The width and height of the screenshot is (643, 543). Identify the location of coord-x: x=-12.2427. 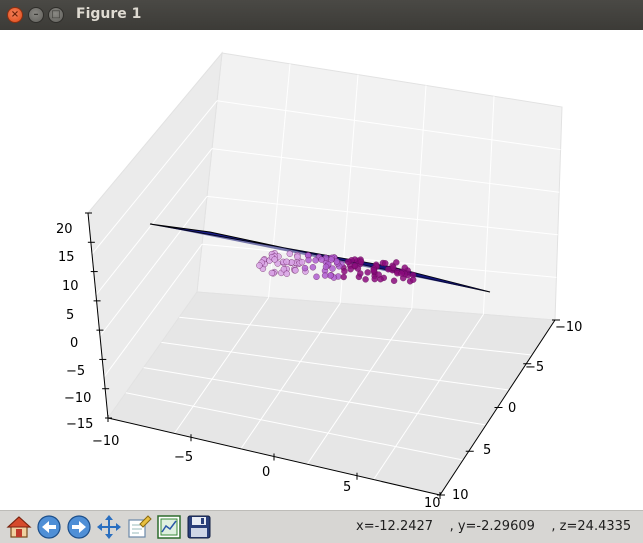
(395, 526).